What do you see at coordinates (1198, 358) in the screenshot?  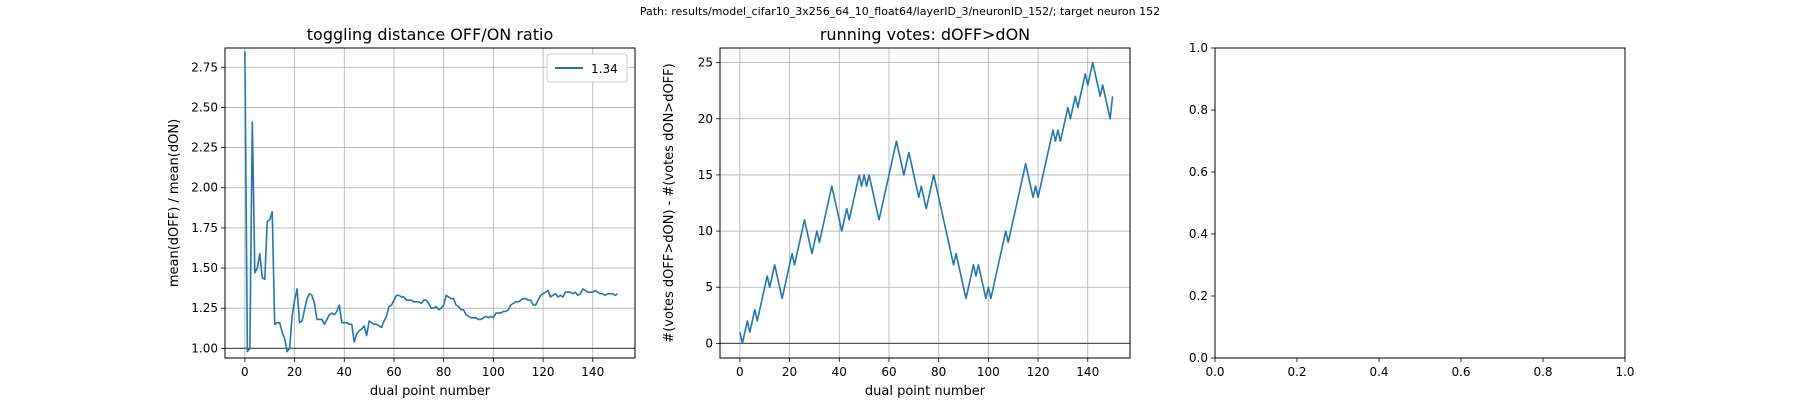 I see `y-tick-label: 0.0` at bounding box center [1198, 358].